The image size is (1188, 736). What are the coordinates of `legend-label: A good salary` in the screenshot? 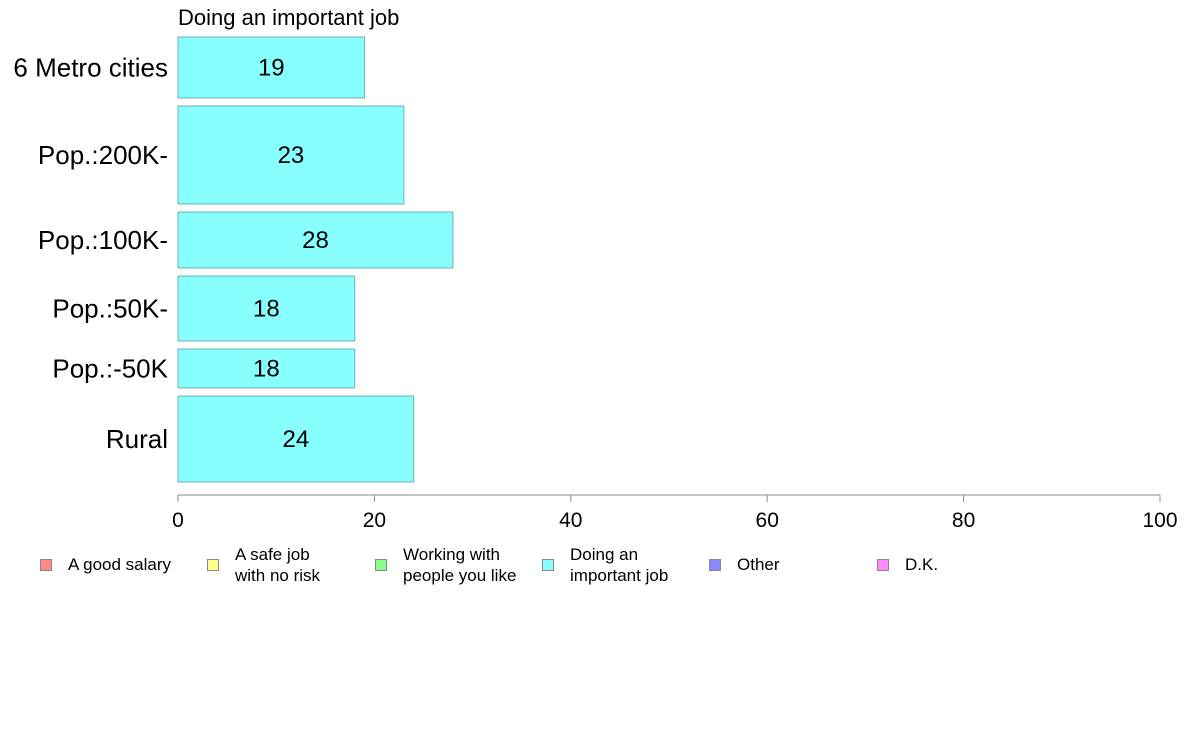 It's located at (120, 564).